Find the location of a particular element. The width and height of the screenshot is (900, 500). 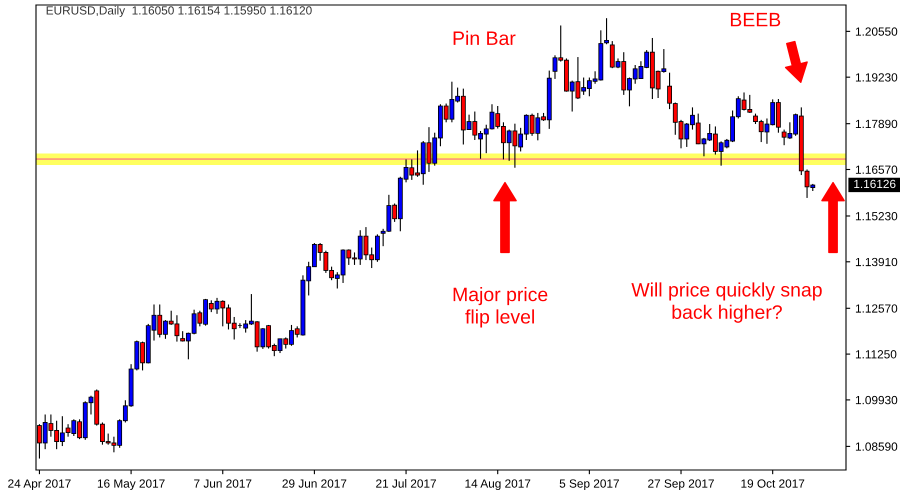

x-tick-label: 29 Jun 2017 is located at coordinates (314, 483).